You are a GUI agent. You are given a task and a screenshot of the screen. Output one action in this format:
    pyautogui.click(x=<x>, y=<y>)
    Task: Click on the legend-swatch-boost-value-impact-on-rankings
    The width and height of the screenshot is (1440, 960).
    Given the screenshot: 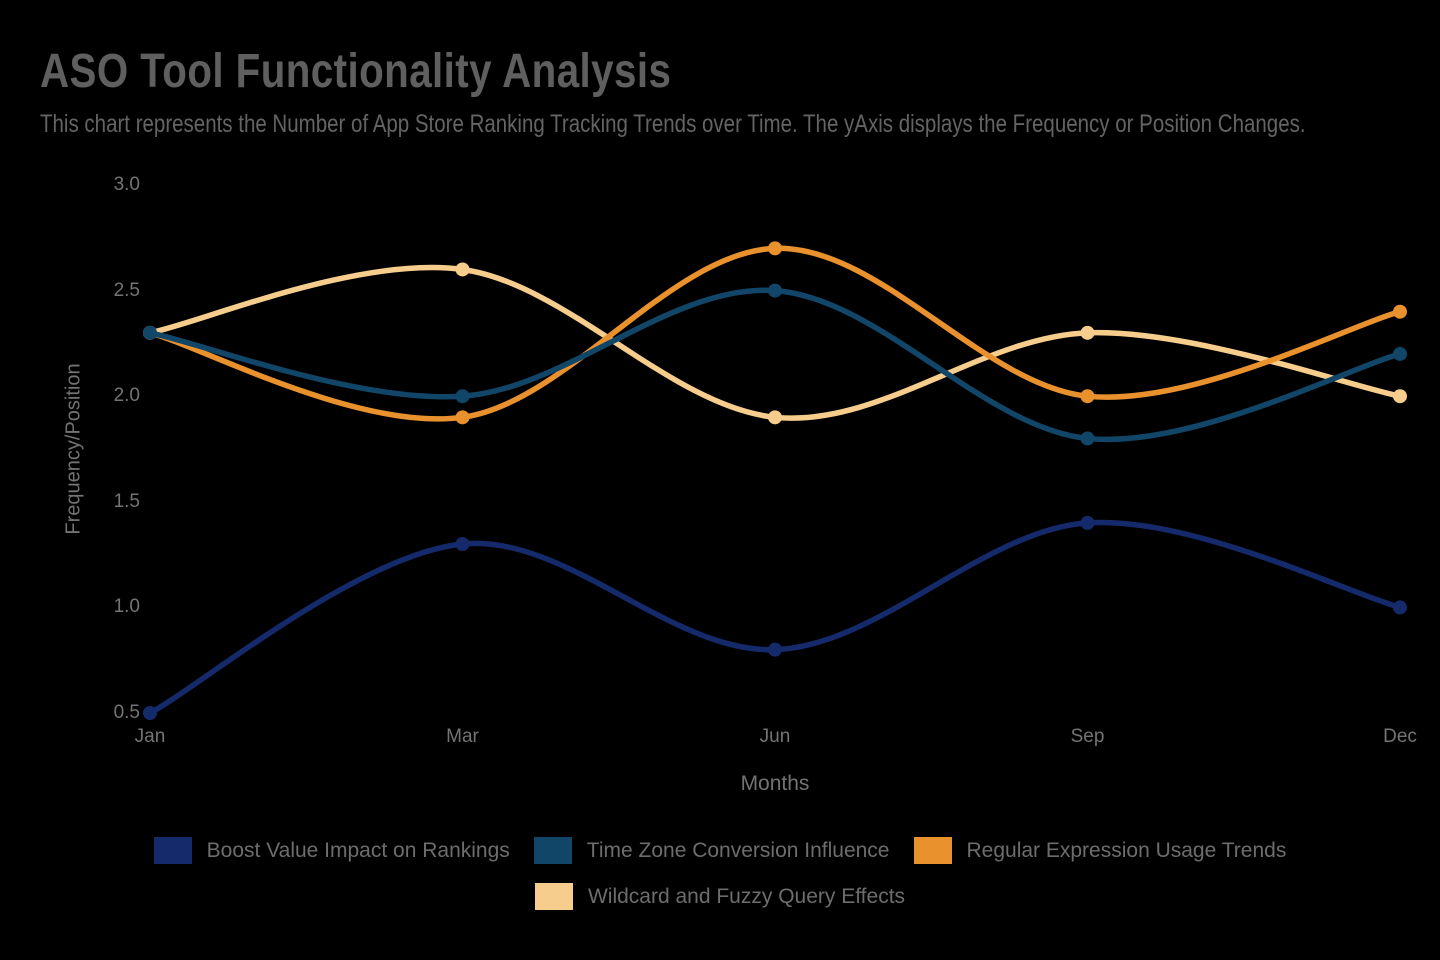 What is the action you would take?
    pyautogui.click(x=172, y=850)
    